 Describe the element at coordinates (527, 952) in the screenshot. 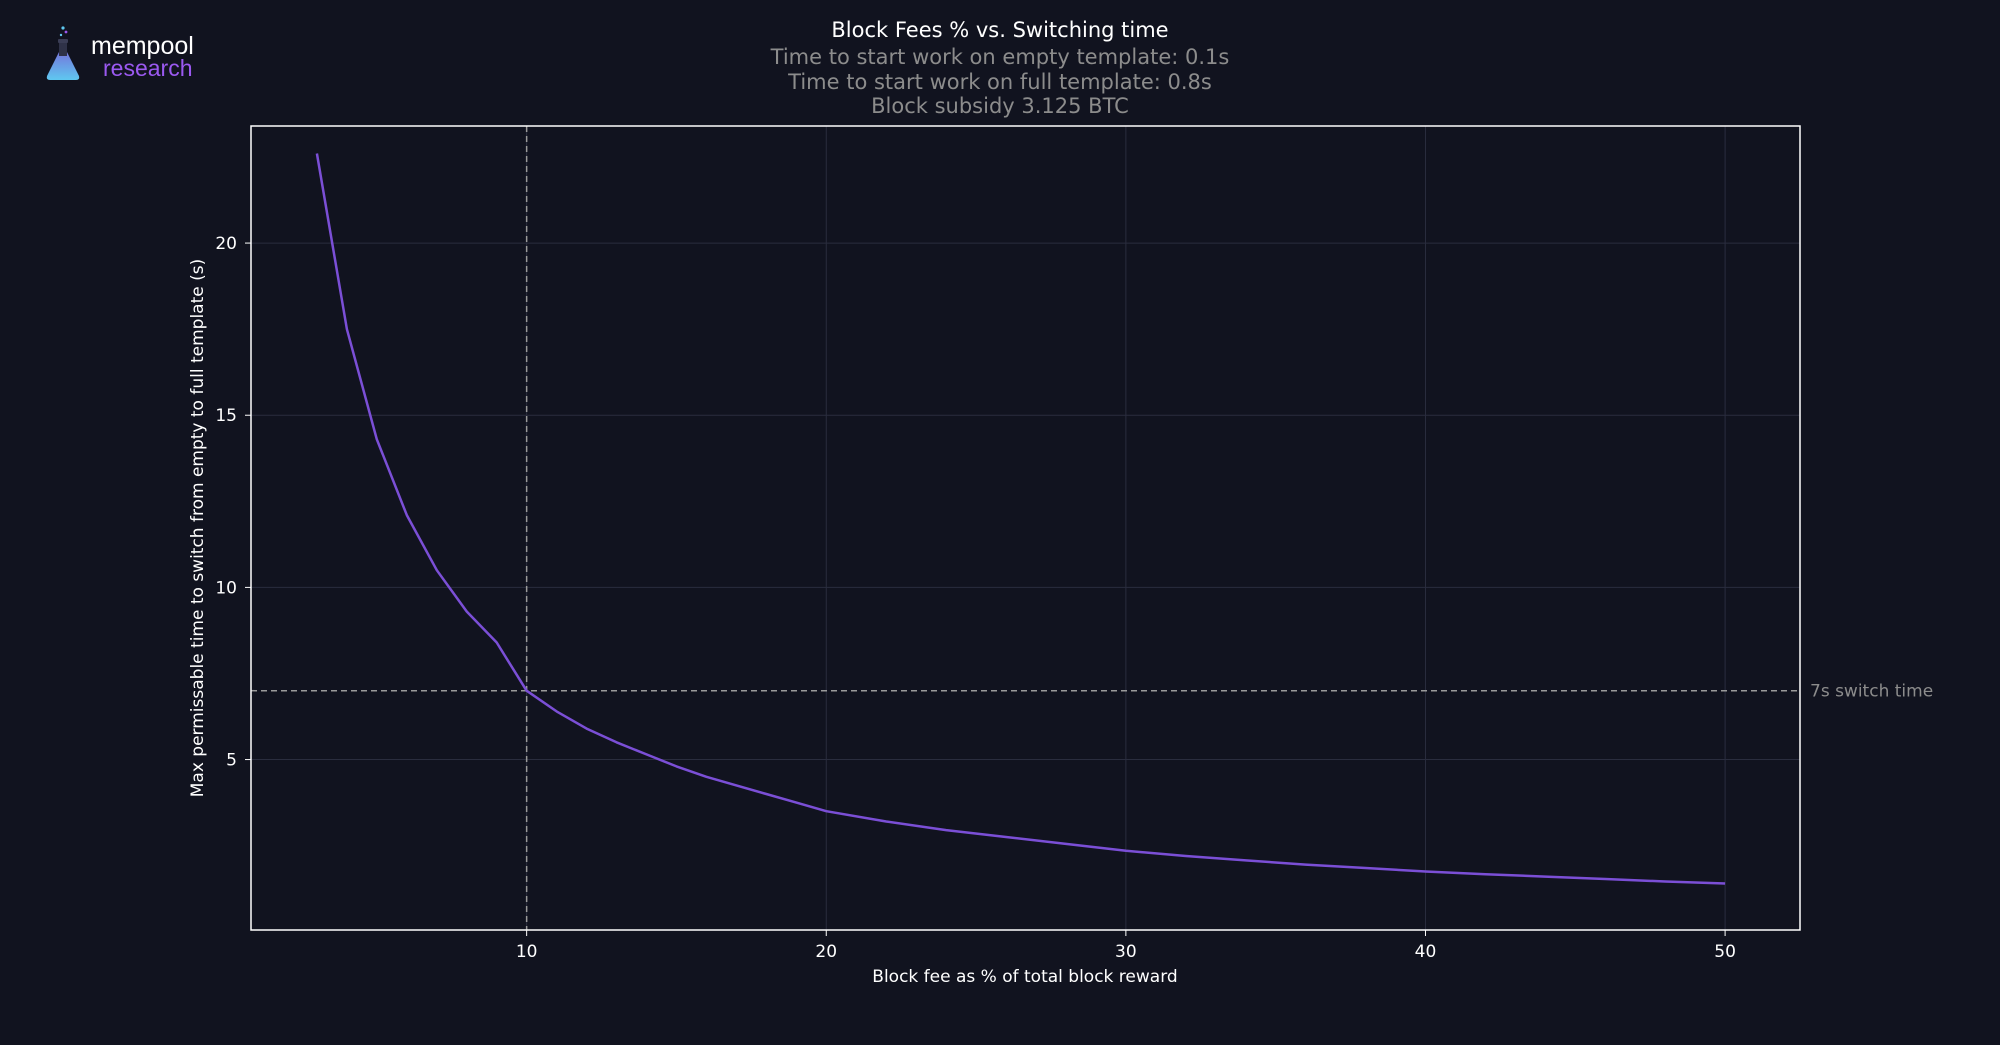

I see `x-tick-label: 10` at that location.